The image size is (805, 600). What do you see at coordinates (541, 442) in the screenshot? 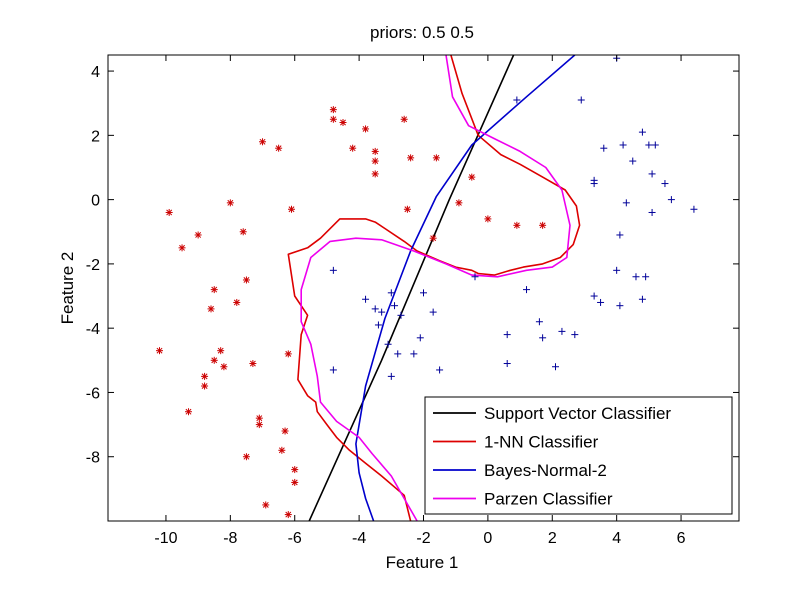
I see `legend-label-1-nn-classifier: 1-NN Classifier` at bounding box center [541, 442].